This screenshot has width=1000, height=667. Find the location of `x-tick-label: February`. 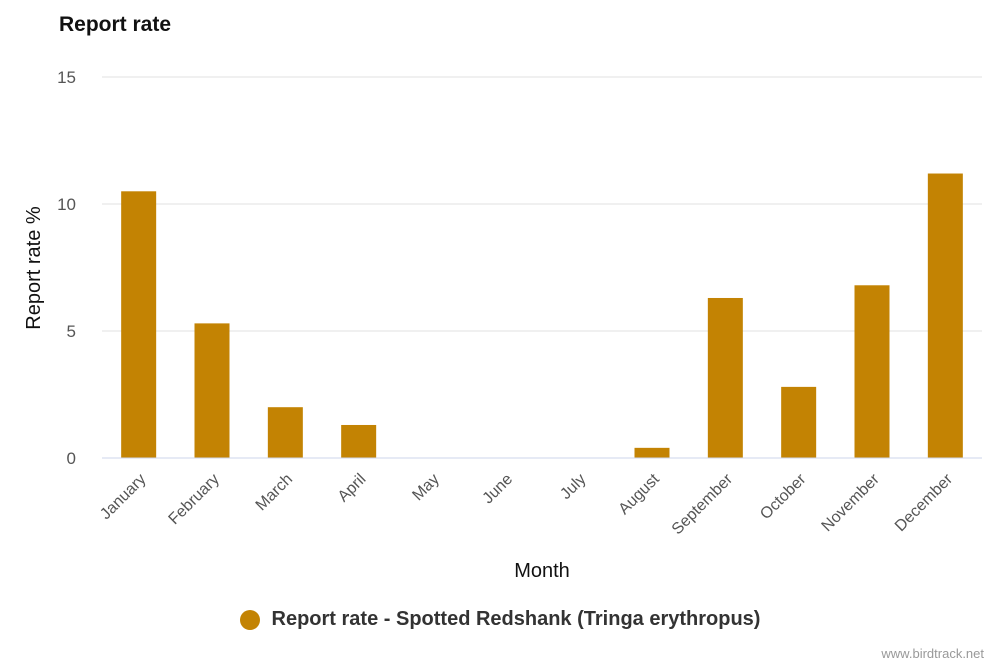

x-tick-label: February is located at coordinates (194, 499).